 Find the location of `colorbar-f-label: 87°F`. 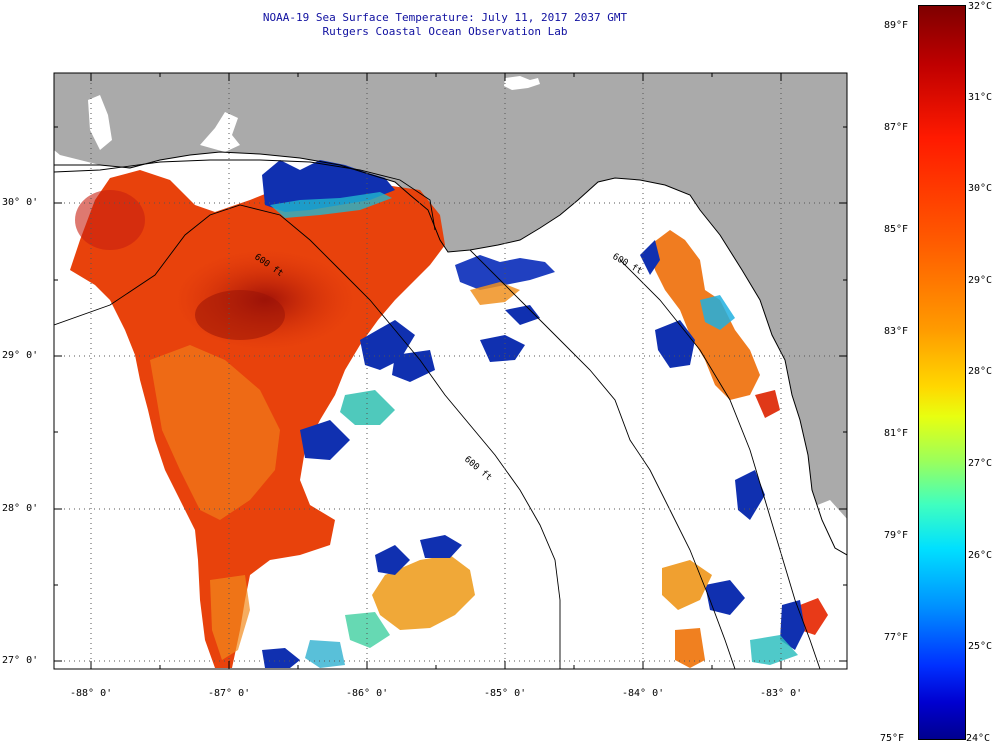

colorbar-f-label: 87°F is located at coordinates (896, 127).